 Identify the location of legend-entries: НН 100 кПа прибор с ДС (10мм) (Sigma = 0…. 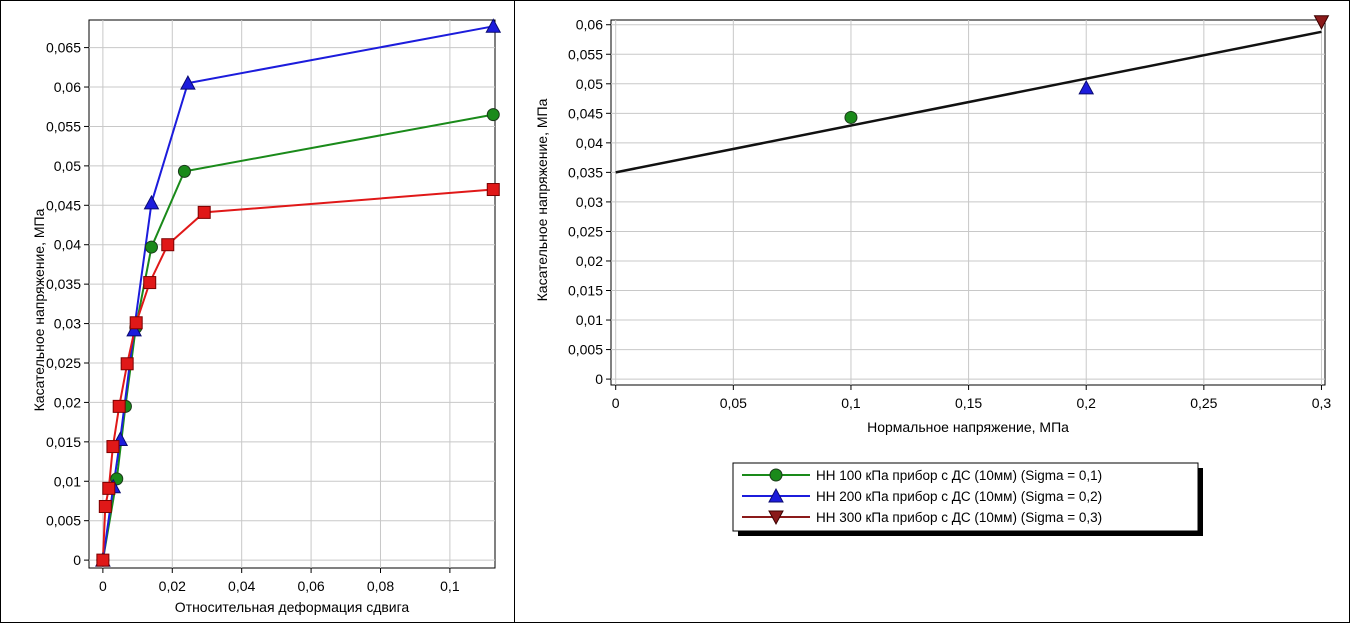
(922, 497).